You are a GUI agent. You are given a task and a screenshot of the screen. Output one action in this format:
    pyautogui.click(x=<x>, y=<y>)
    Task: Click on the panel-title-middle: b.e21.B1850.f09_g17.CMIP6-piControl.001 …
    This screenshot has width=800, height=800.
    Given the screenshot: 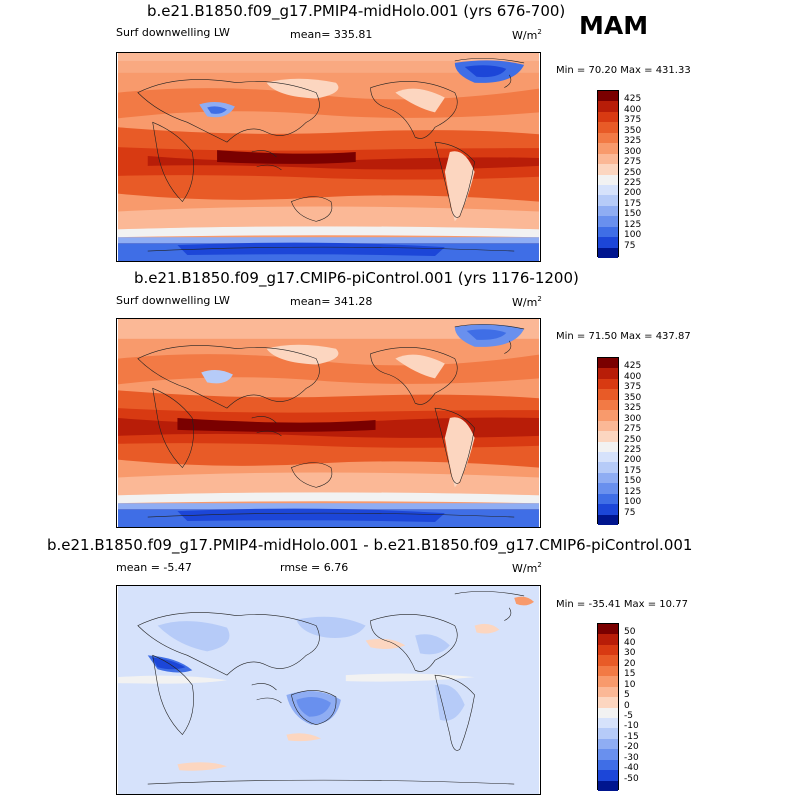 What is the action you would take?
    pyautogui.click(x=356, y=278)
    